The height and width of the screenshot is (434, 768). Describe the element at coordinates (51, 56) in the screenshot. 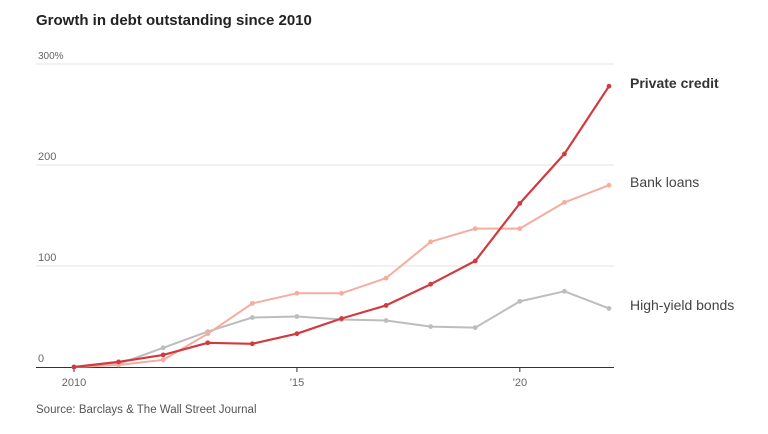

I see `y-tick-label: 300%` at that location.